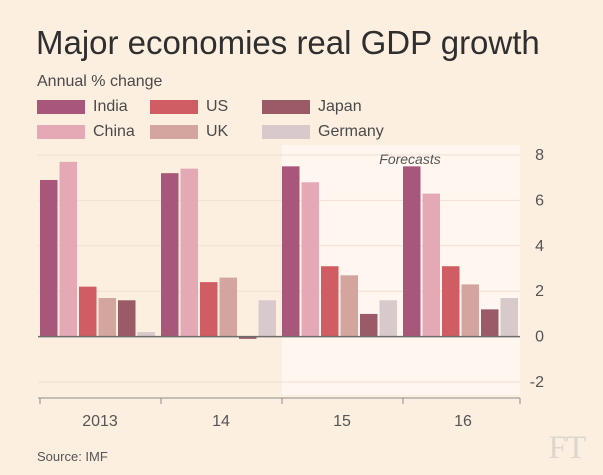 The image size is (603, 475). Describe the element at coordinates (110, 106) in the screenshot. I see `legend-label-india: India` at that location.